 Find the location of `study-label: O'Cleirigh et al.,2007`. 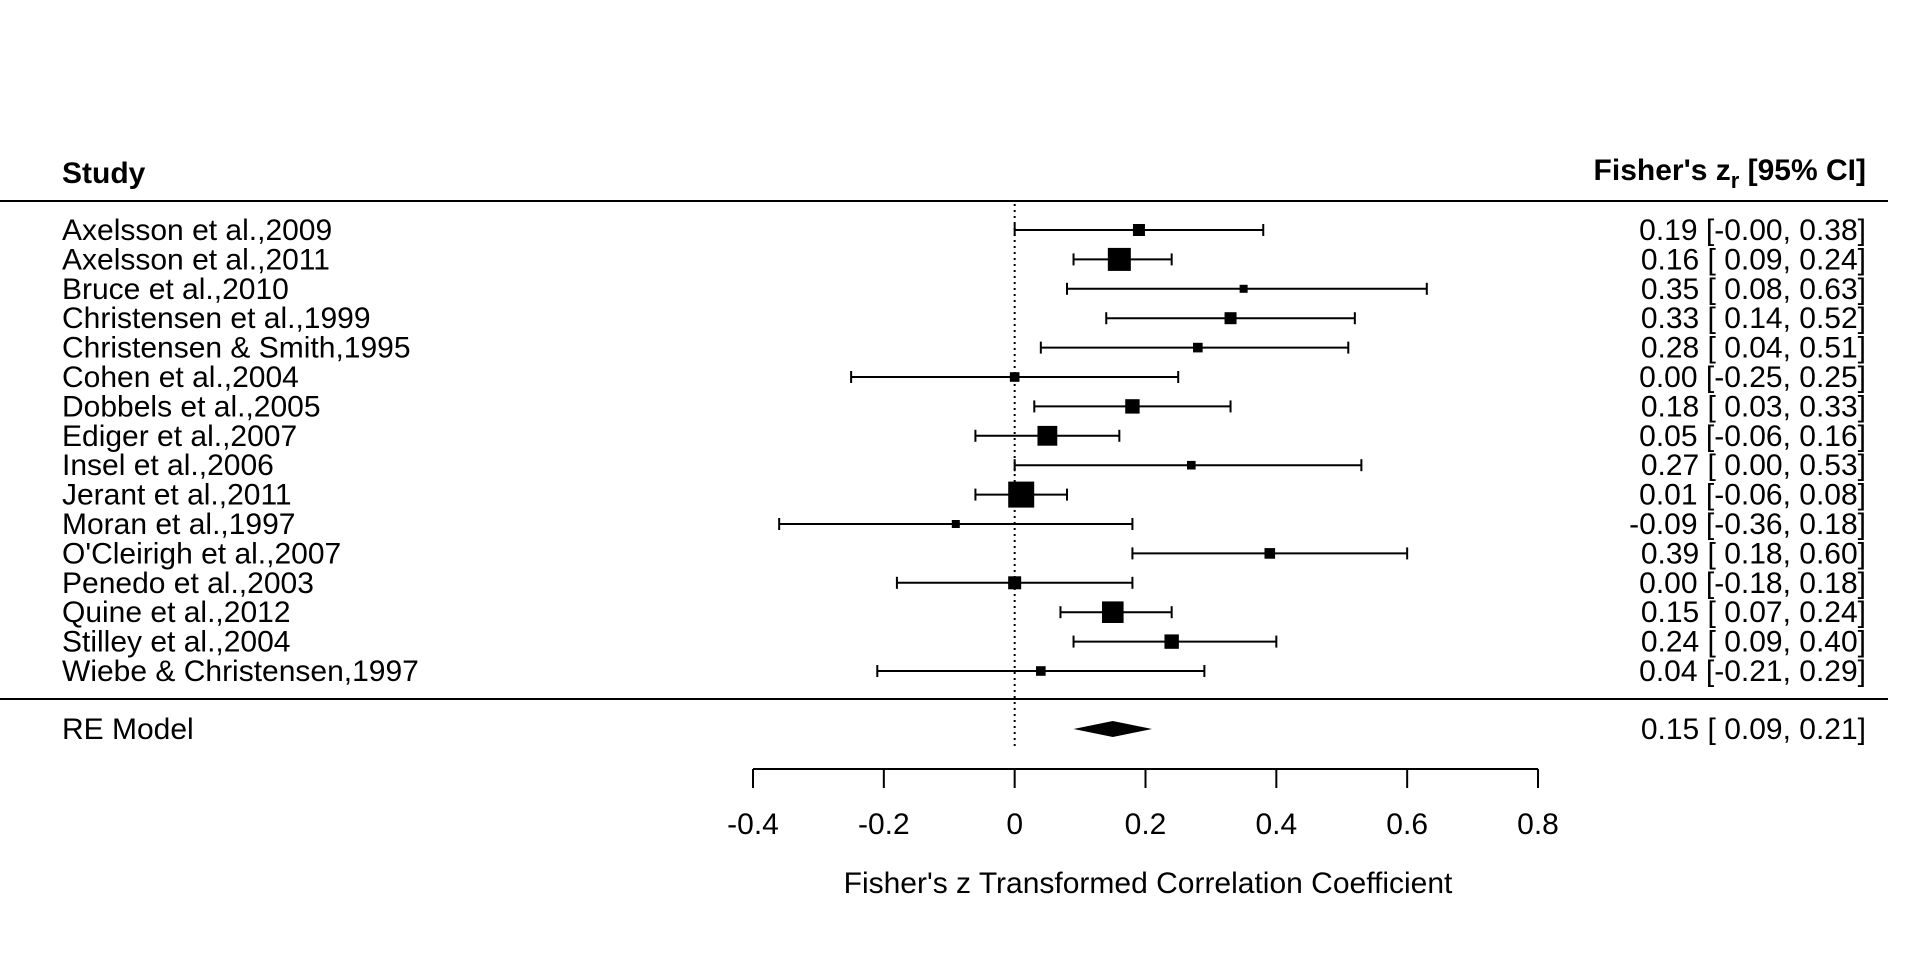

study-label: O'Cleirigh et al.,2007 is located at coordinates (201, 553).